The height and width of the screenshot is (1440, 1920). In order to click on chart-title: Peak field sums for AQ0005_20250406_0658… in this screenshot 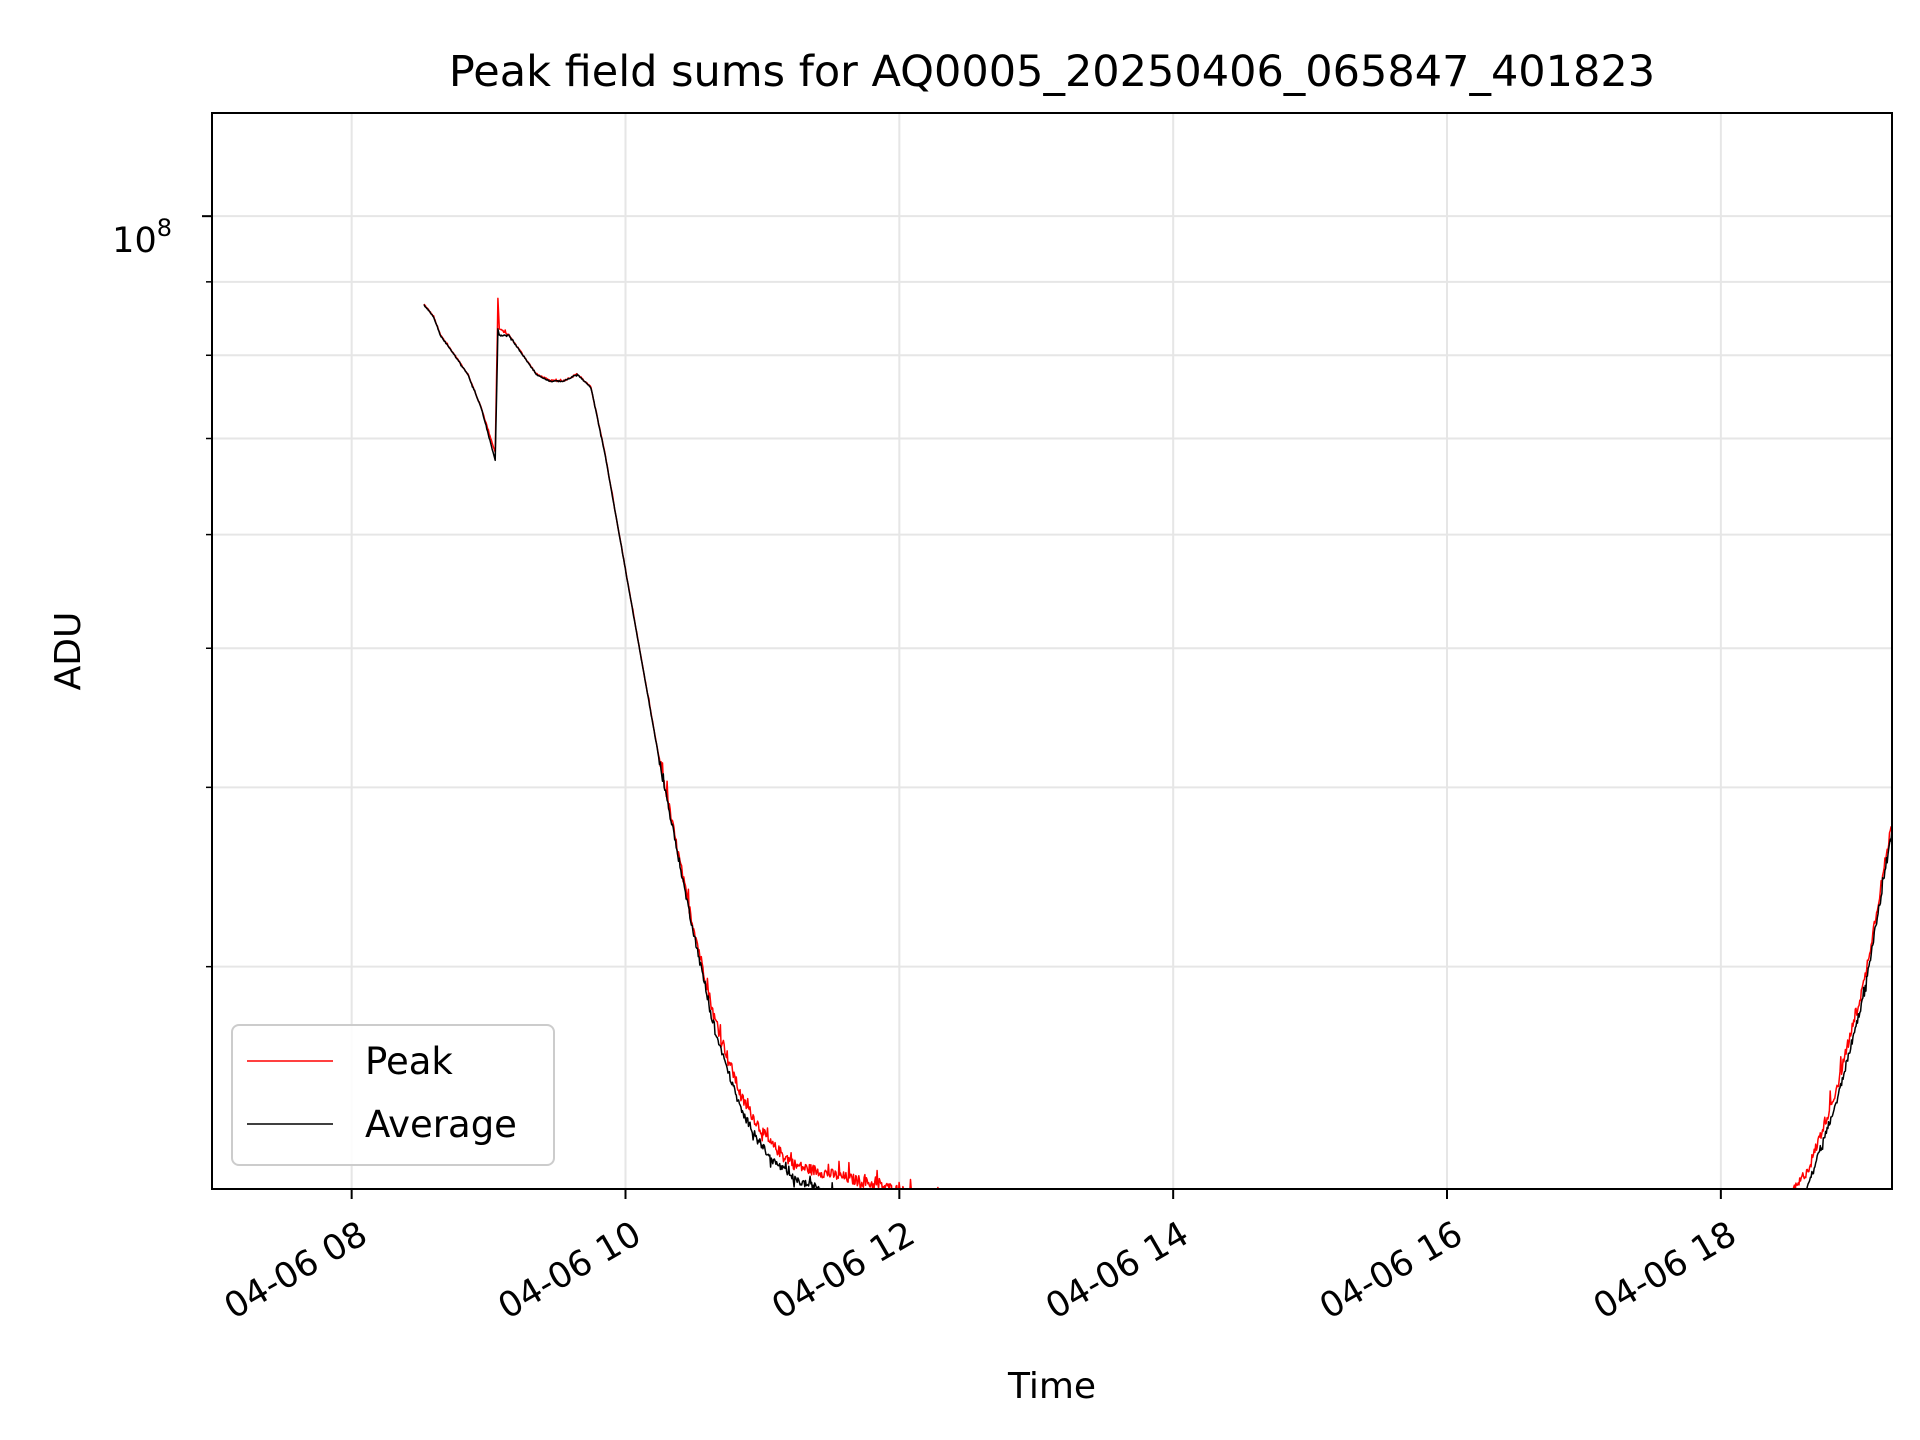, I will do `click(1052, 72)`.